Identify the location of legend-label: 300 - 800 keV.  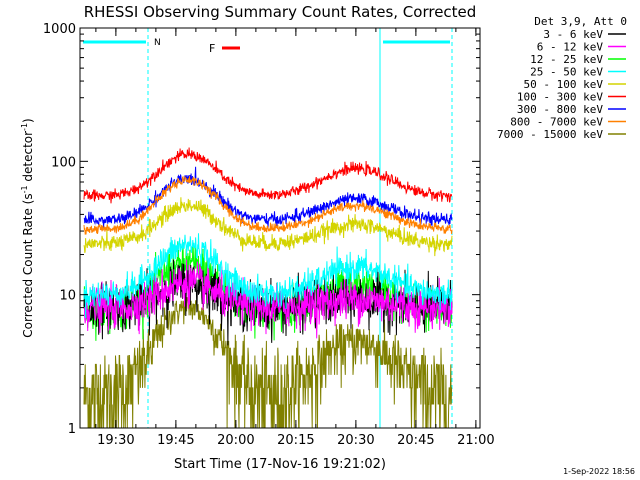
(560, 109).